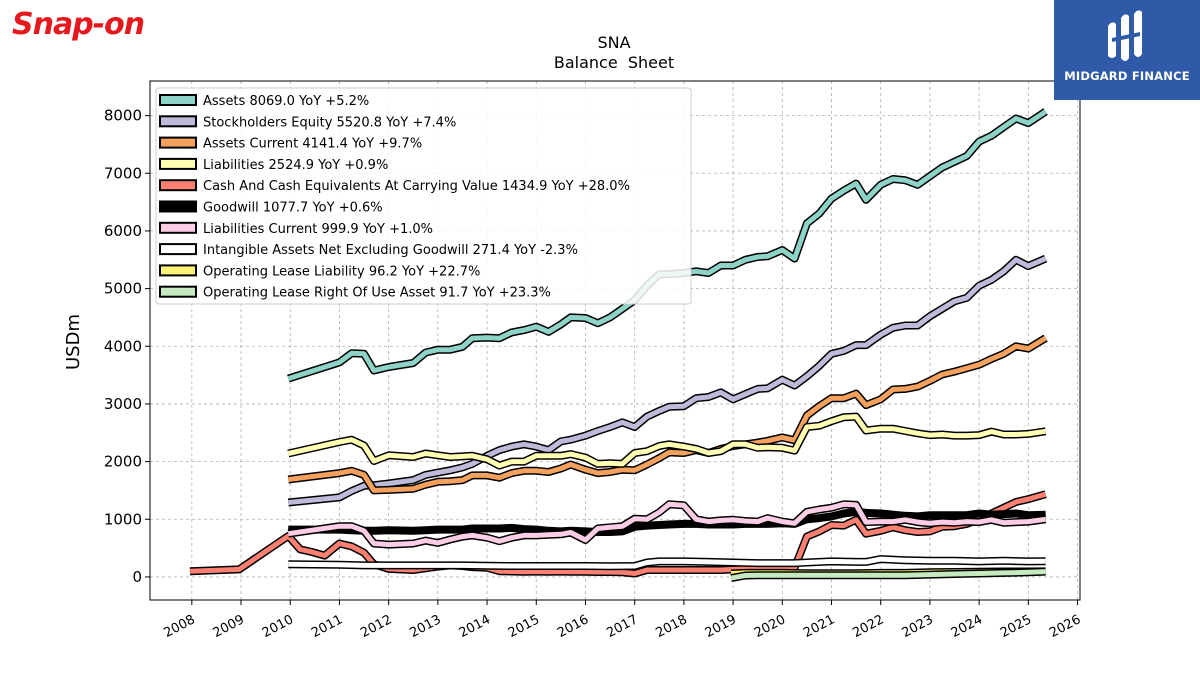 This screenshot has height=675, width=1200. I want to click on legend-label: Assets Current 4141.4 YoY +9.7%, so click(312, 144).